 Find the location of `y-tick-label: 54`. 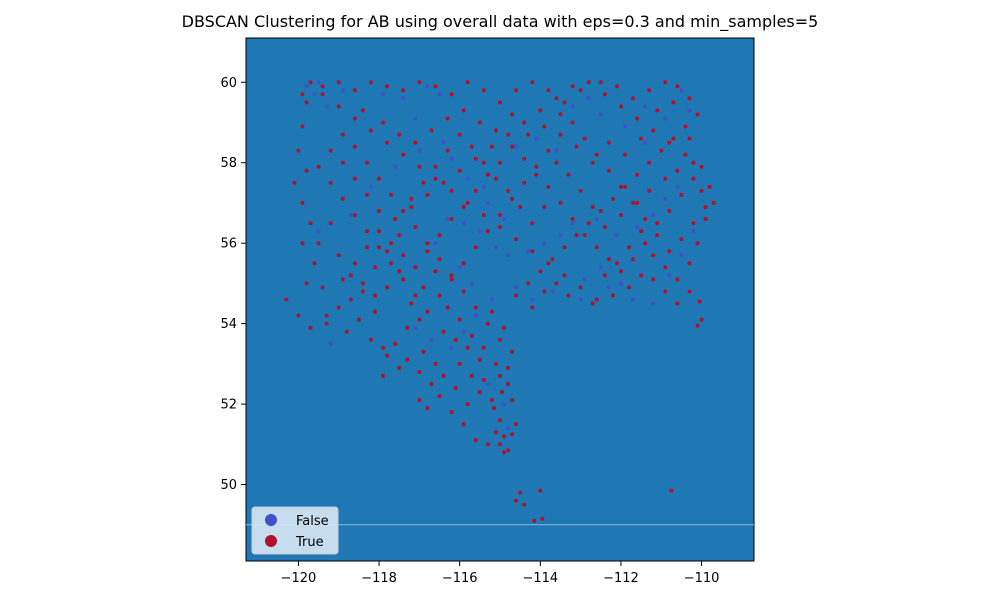

y-tick-label: 54 is located at coordinates (228, 324).